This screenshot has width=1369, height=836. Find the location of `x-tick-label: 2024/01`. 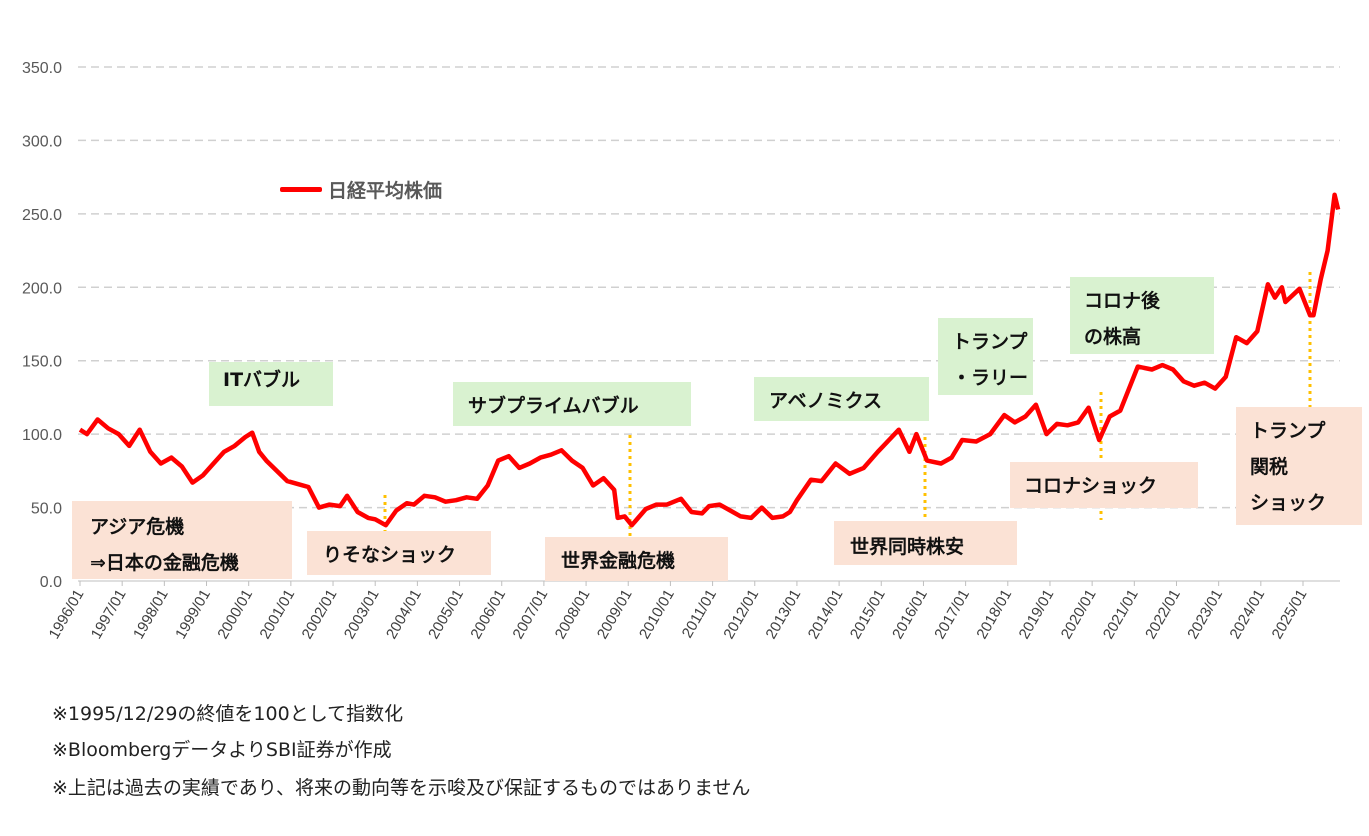

x-tick-label: 2024/01 is located at coordinates (1247, 614).